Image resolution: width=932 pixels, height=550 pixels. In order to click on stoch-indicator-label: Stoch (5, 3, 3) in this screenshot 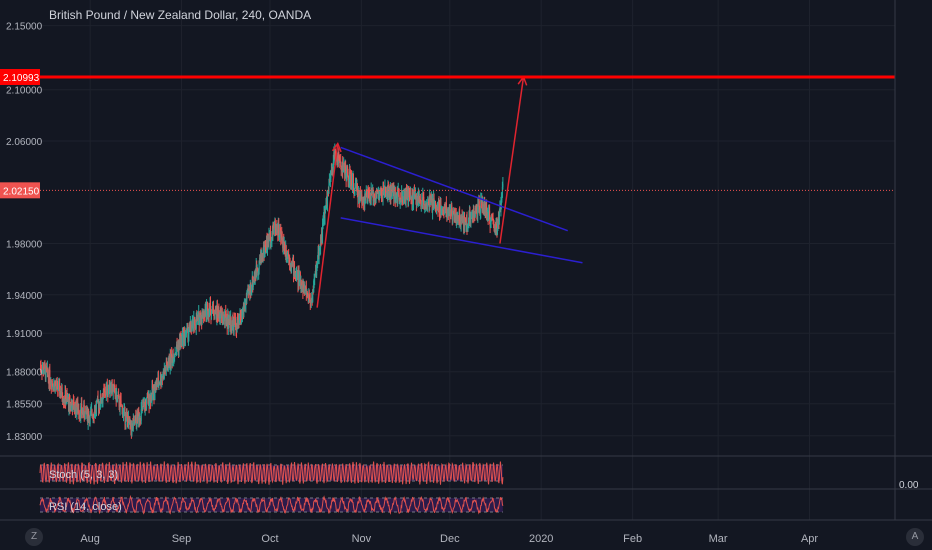, I will do `click(84, 475)`.